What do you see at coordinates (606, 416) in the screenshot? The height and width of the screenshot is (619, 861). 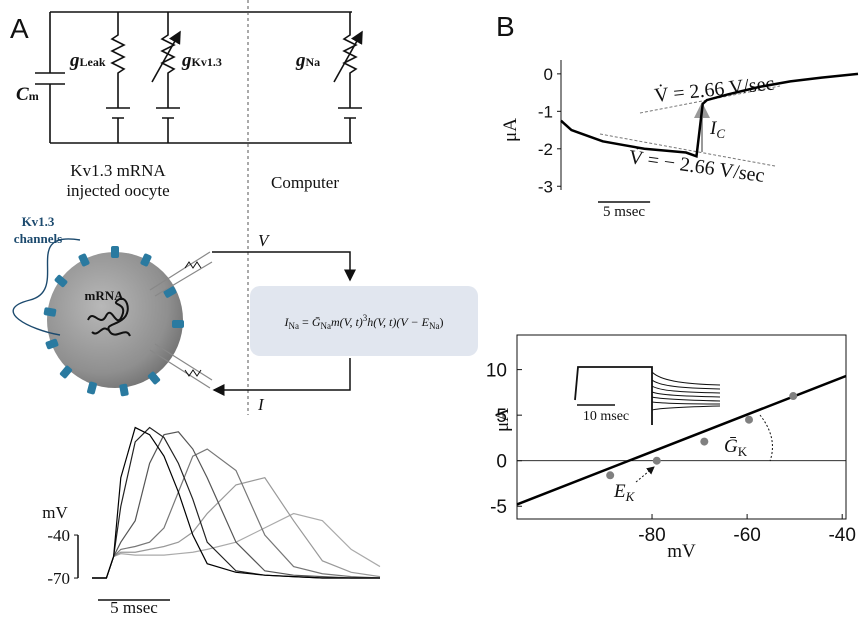 I see `scale-bar-label: 10 msec` at bounding box center [606, 416].